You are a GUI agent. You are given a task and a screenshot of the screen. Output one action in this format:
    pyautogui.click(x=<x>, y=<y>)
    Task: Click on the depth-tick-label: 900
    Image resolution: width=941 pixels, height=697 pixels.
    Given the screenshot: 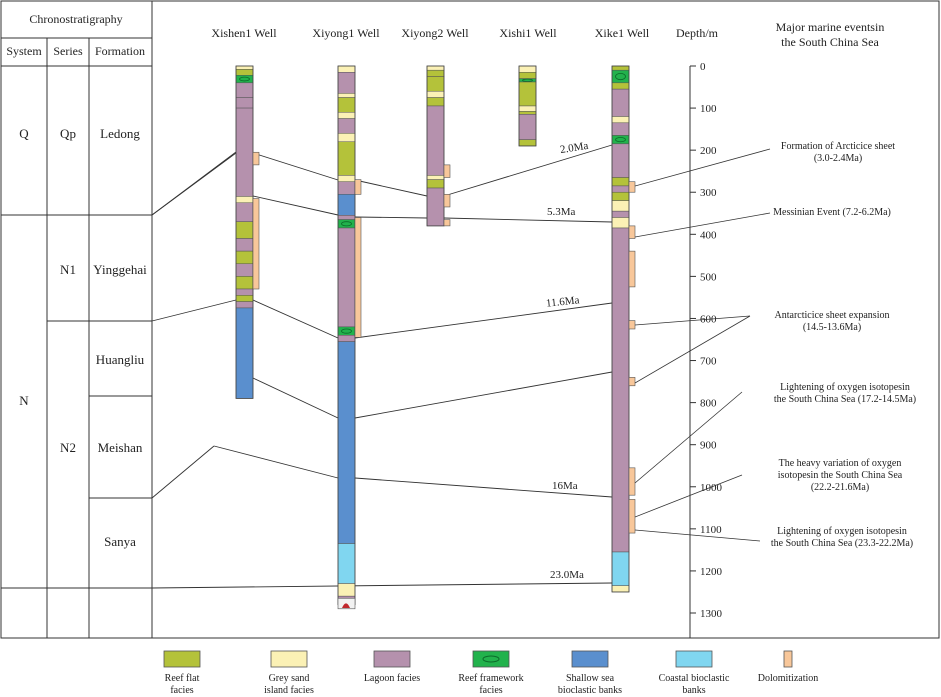 What is the action you would take?
    pyautogui.click(x=708, y=446)
    